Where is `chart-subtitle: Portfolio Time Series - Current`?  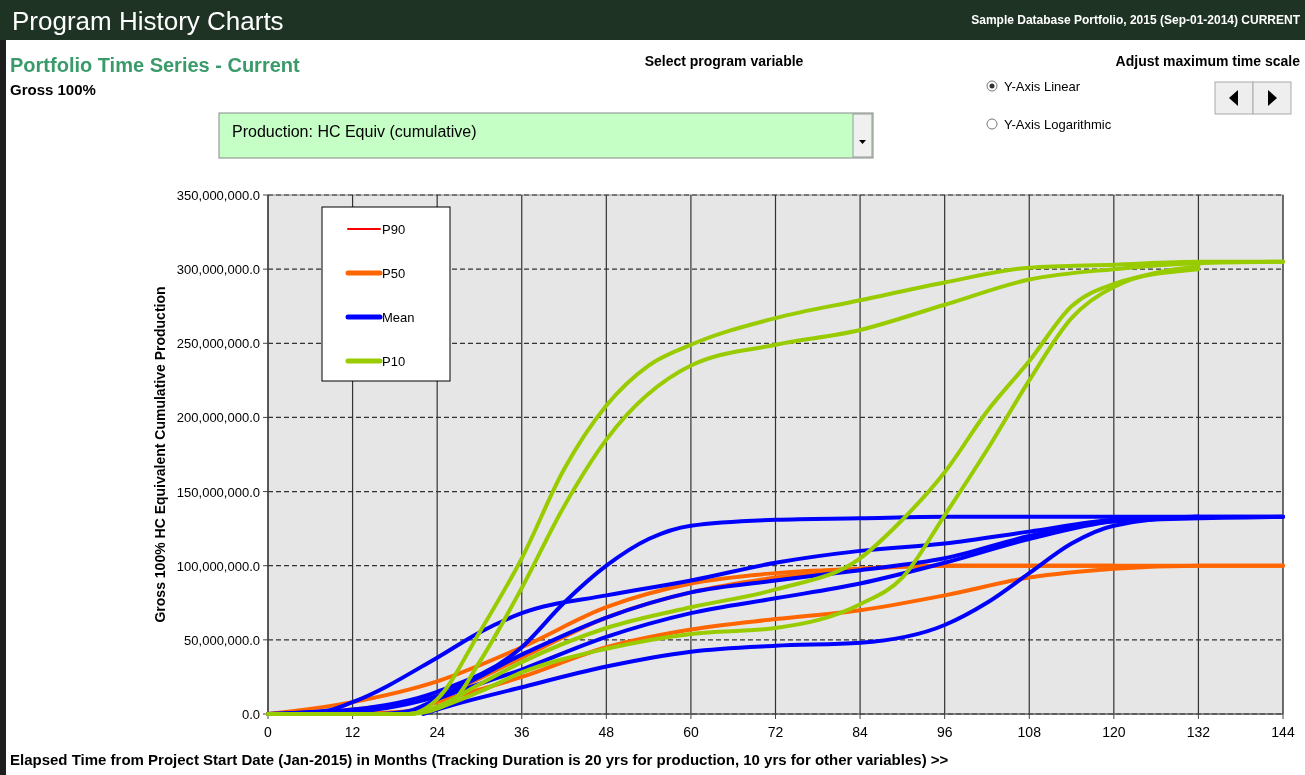
chart-subtitle: Portfolio Time Series - Current is located at coordinates (155, 65).